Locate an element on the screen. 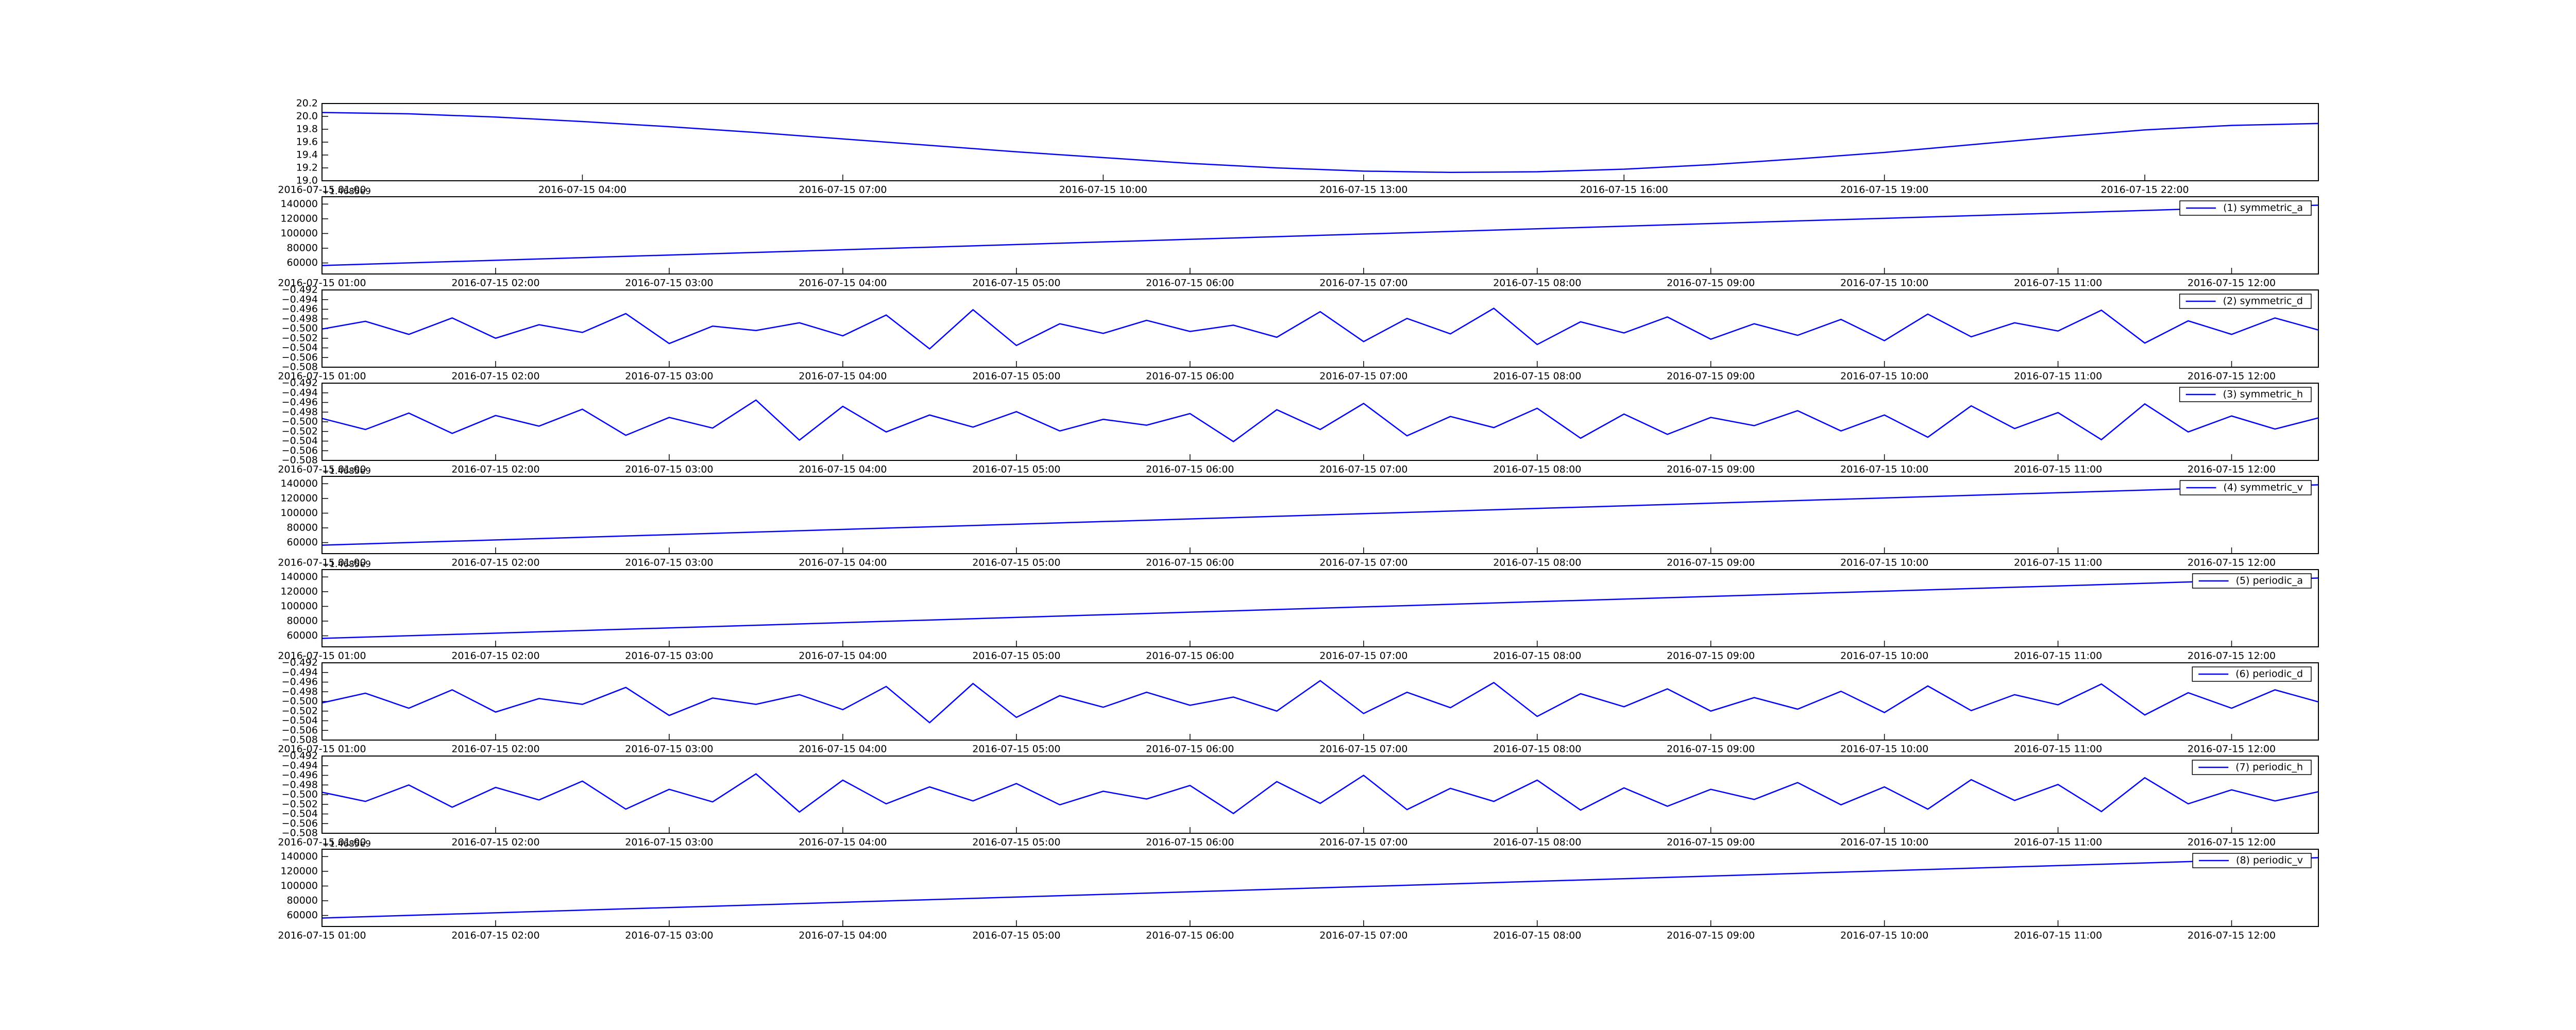 The height and width of the screenshot is (1030, 2576). legend: (5) periodic_a is located at coordinates (2252, 581).